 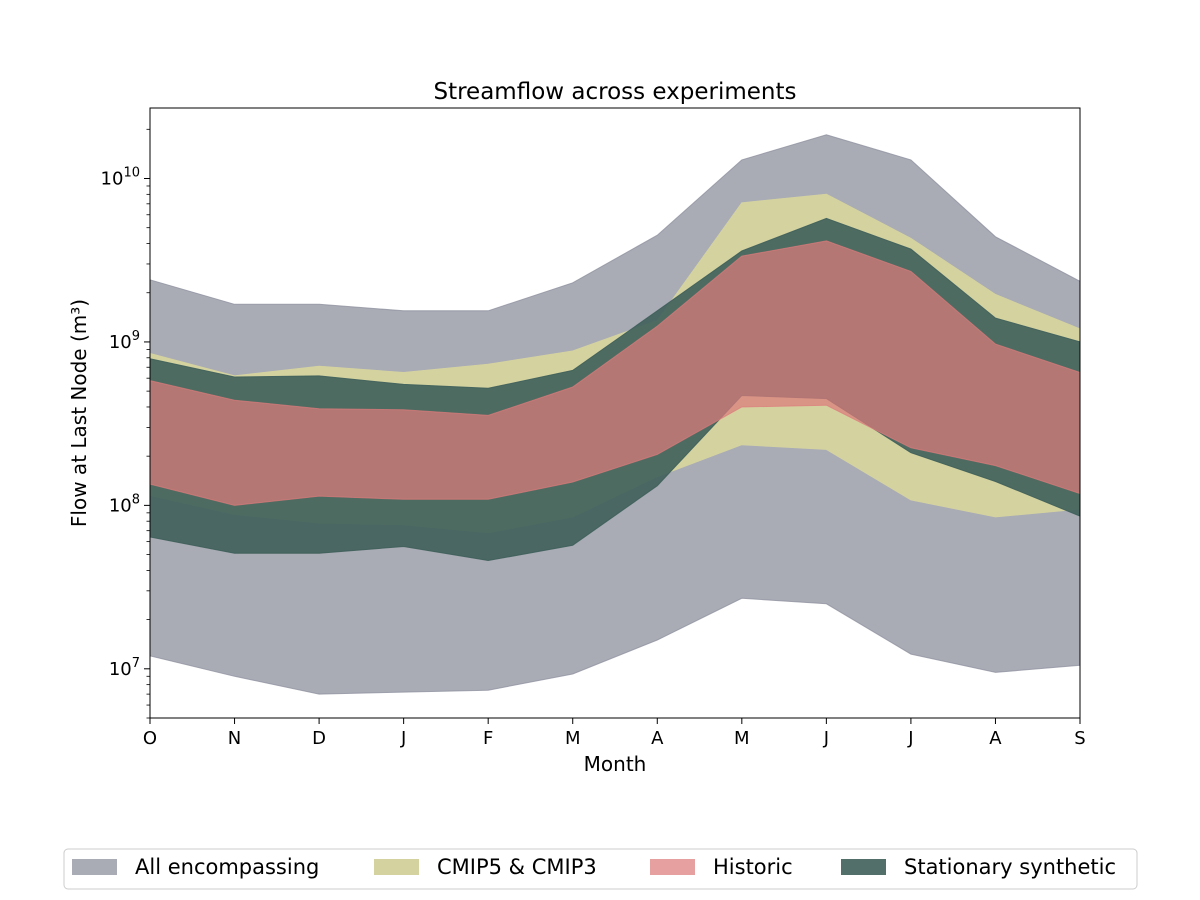 What do you see at coordinates (79, 413) in the screenshot?
I see `y-axis-label: Flow at Last Node (m³)` at bounding box center [79, 413].